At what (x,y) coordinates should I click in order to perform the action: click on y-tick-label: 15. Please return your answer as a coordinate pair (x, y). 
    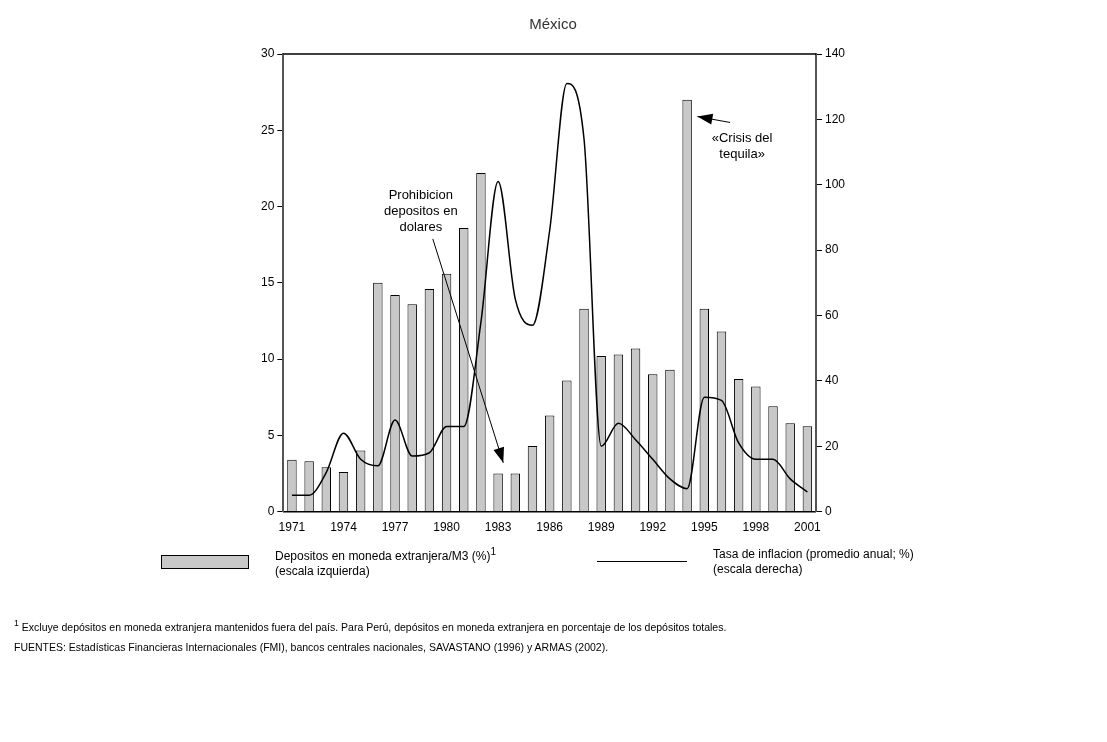
    Looking at the image, I should click on (267, 282).